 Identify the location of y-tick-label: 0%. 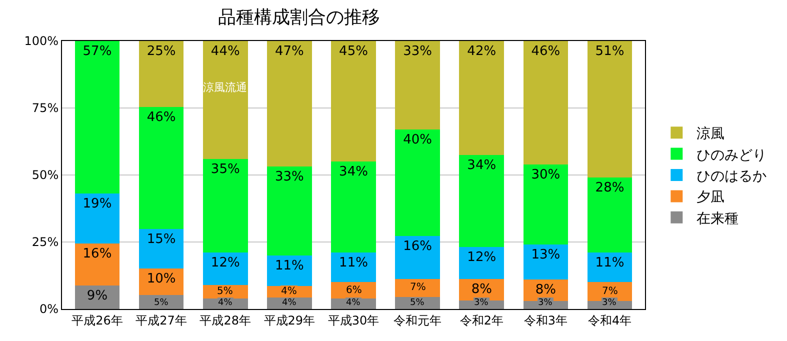
(49, 309).